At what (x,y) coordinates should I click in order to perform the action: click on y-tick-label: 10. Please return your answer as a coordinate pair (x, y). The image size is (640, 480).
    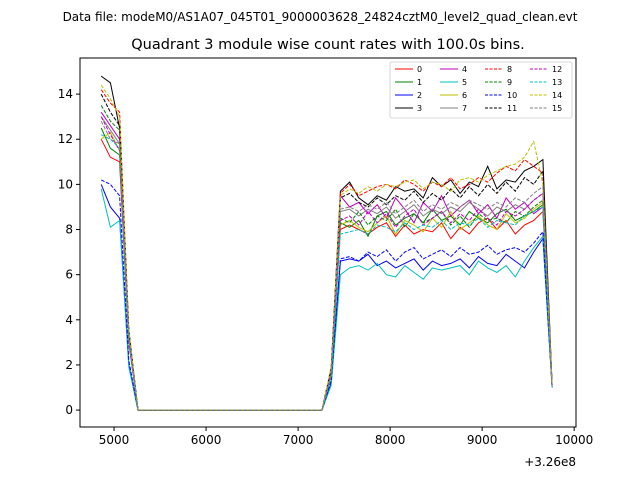
    Looking at the image, I should click on (65, 184).